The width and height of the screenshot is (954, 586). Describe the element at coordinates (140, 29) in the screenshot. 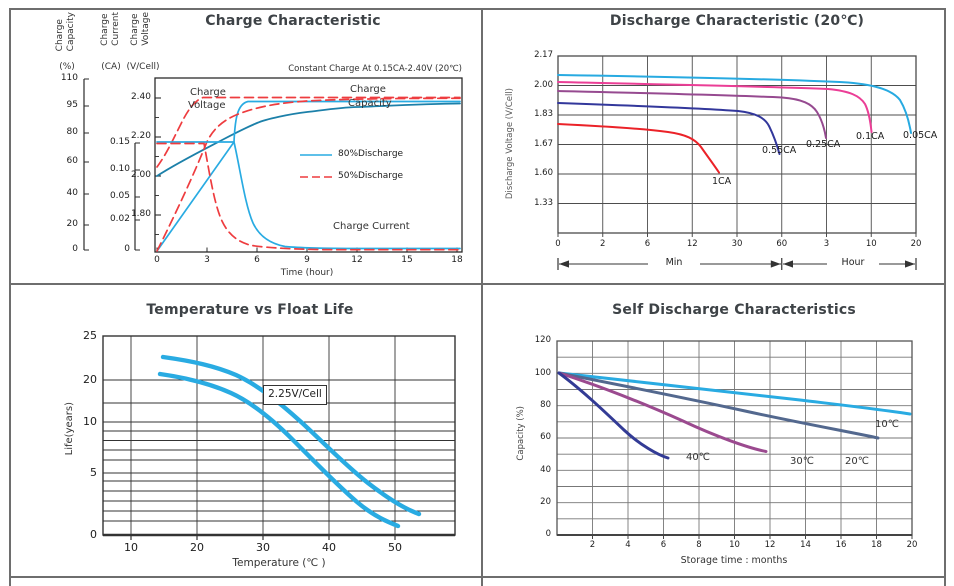

I see `charge-voltage-axis-header: Charge Voltage` at that location.